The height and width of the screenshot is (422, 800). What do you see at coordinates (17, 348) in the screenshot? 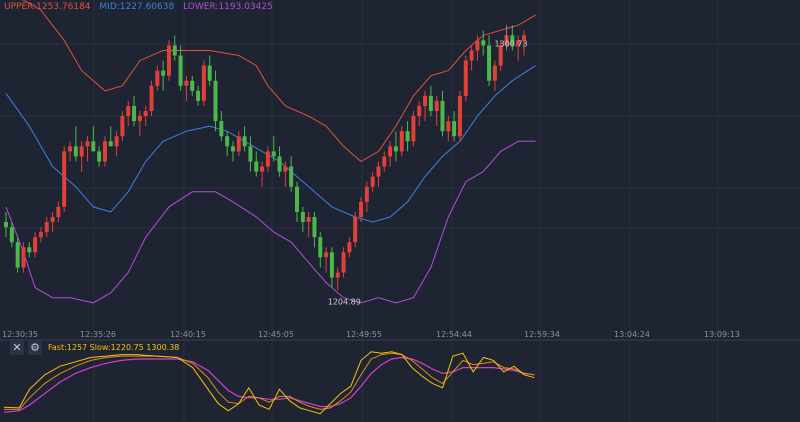
I see `close-icon: ✕` at bounding box center [17, 348].